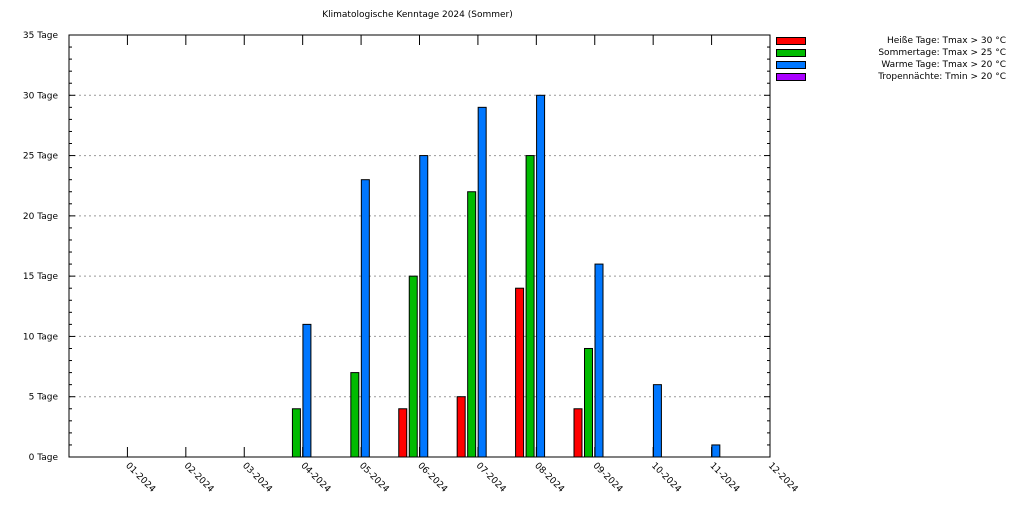 This screenshot has height=507, width=1015. I want to click on legend-swatch-tropennaechte, so click(791, 77).